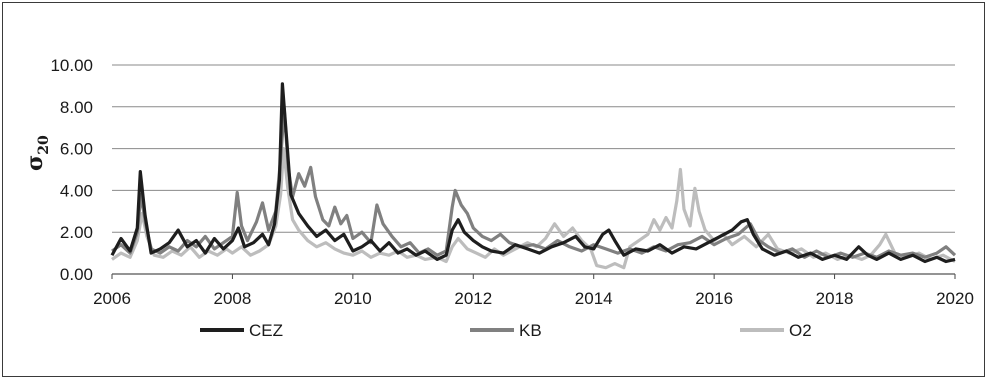 The width and height of the screenshot is (989, 381). What do you see at coordinates (533, 291) in the screenshot?
I see `x-tick-labels: 2006 2008 2010 2012 2014 2016 2018 2020` at bounding box center [533, 291].